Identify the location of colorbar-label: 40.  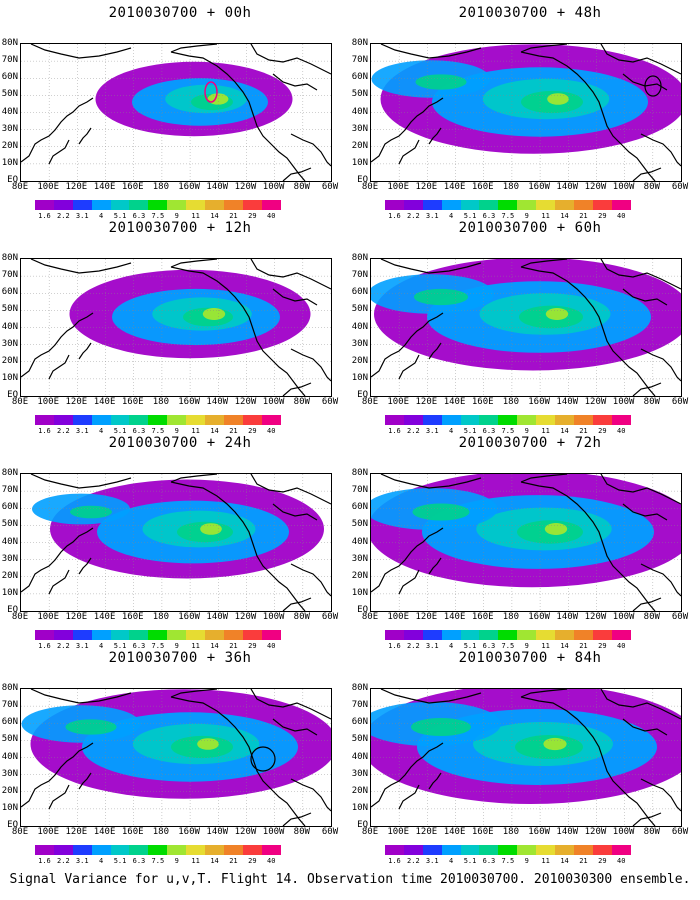
(621, 431).